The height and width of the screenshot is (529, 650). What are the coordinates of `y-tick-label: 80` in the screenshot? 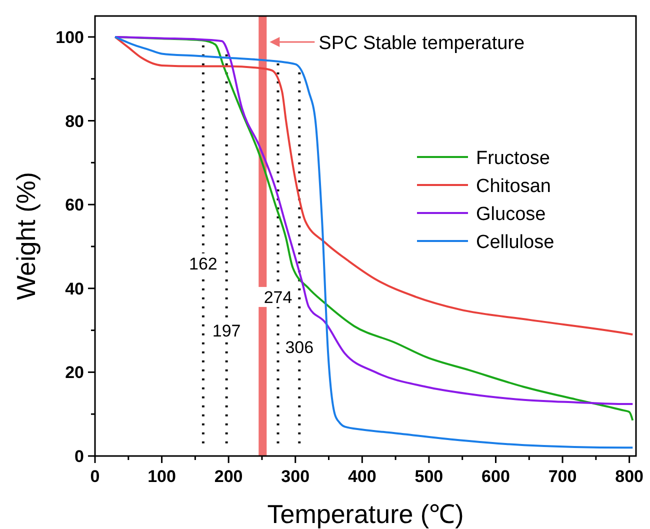 It's located at (74, 121).